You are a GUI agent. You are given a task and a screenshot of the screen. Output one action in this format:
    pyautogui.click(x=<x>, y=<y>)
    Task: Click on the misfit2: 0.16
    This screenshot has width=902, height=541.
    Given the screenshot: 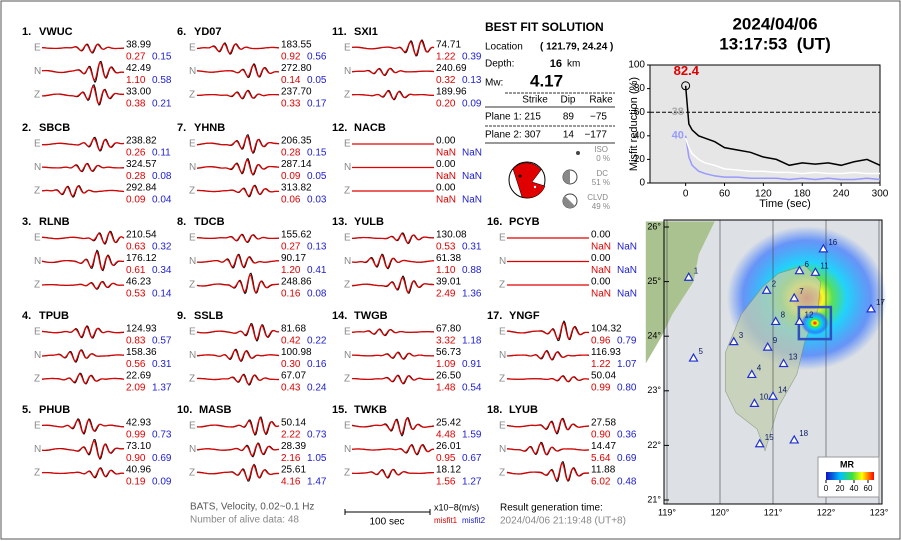 What is the action you would take?
    pyautogui.click(x=317, y=364)
    